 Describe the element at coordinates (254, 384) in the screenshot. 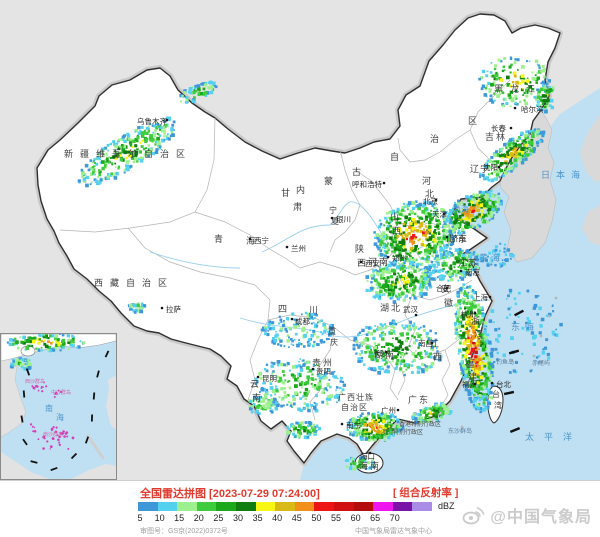

I see `svg-text: 云` at that location.